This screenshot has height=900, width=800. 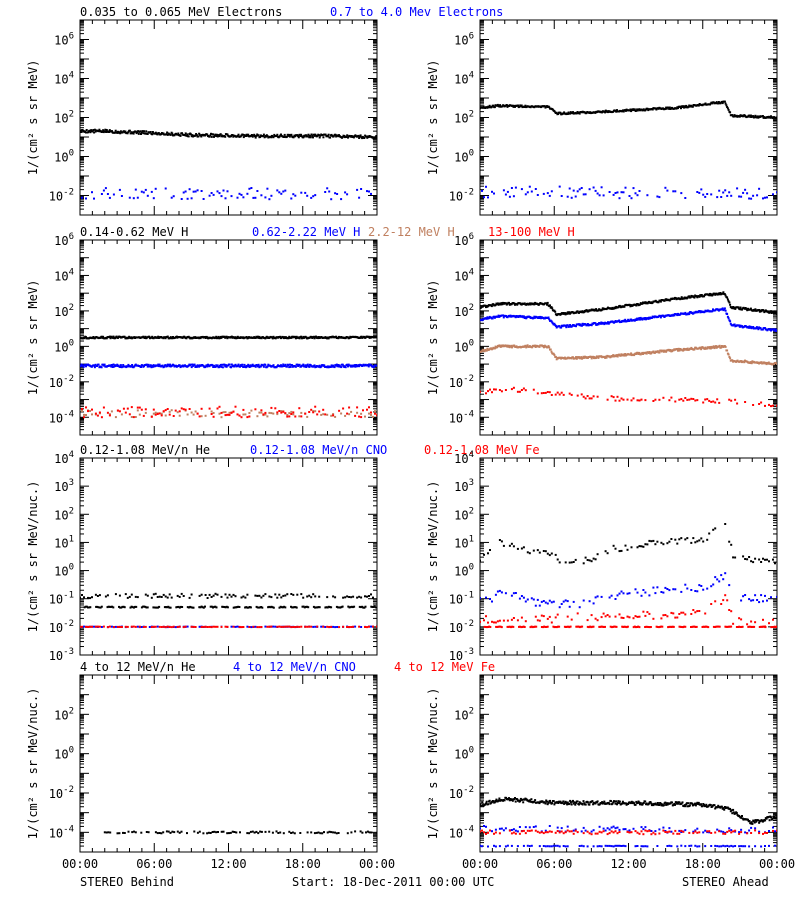 What do you see at coordinates (33, 338) in the screenshot?
I see `y-axis-label: 1/(cm² s sr MeV)` at bounding box center [33, 338].